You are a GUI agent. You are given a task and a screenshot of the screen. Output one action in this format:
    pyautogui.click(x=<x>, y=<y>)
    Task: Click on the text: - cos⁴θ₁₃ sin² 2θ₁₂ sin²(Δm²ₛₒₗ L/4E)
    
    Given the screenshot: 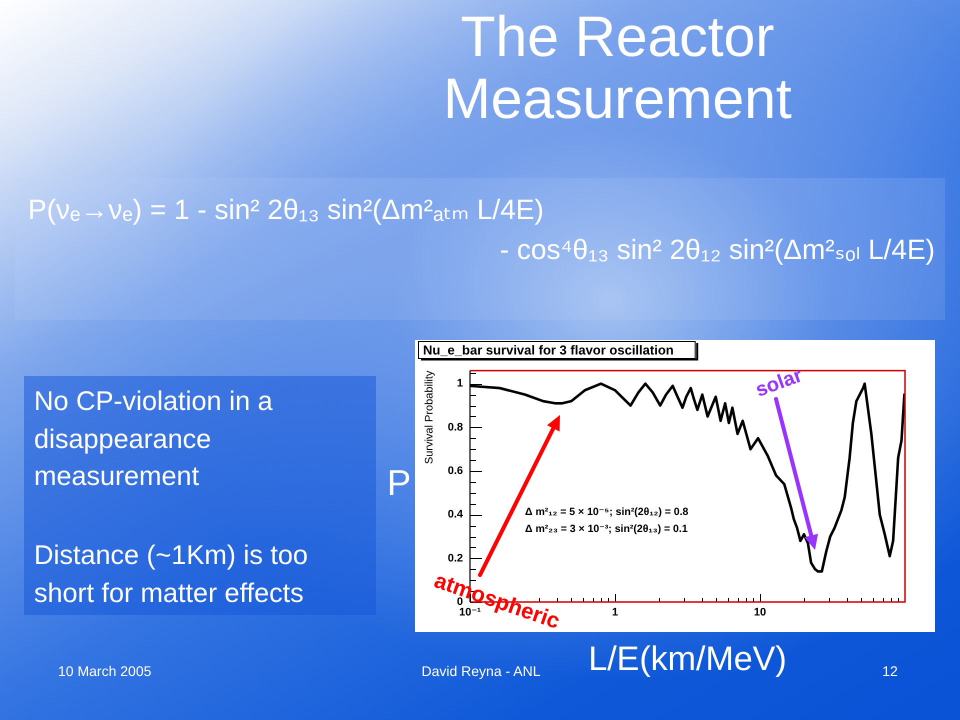 What is the action you would take?
    pyautogui.click(x=717, y=250)
    